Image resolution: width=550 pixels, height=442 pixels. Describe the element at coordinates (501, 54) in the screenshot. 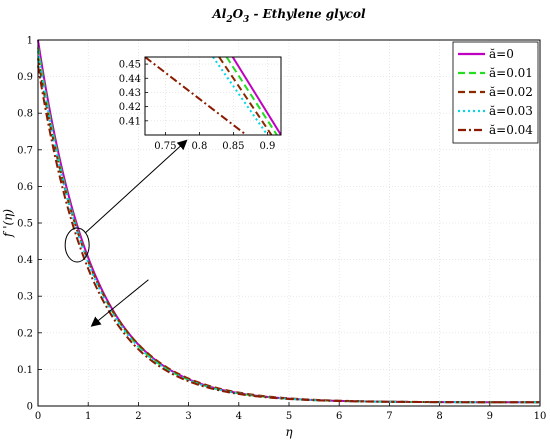

I see `legend-label-0: ă=0` at that location.